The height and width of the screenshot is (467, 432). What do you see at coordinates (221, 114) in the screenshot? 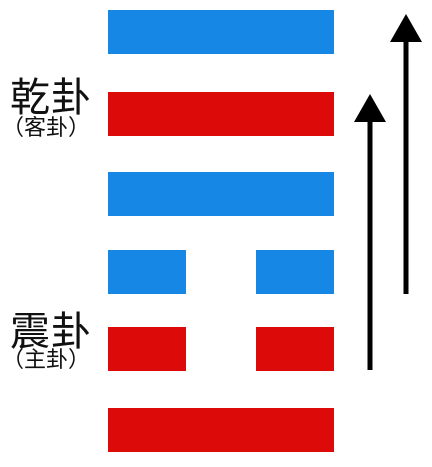
I see `line-5-solid` at bounding box center [221, 114].